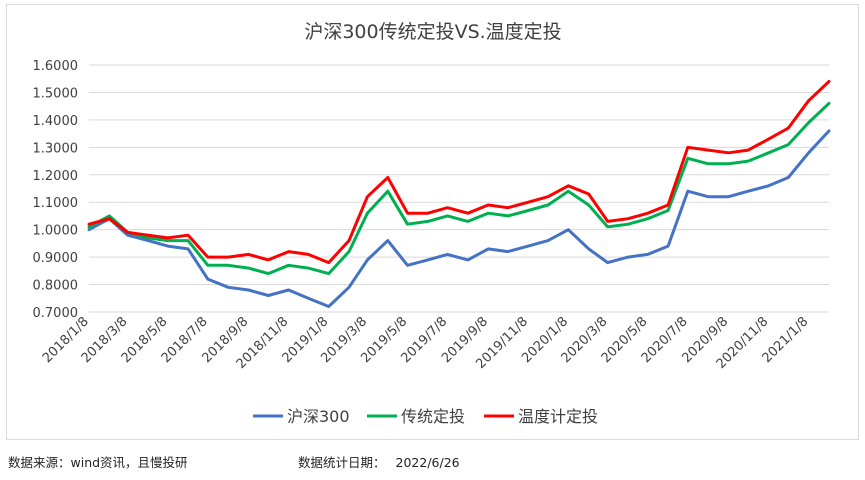  Describe the element at coordinates (558, 416) in the screenshot. I see `legend-label: 温度计定投` at that location.